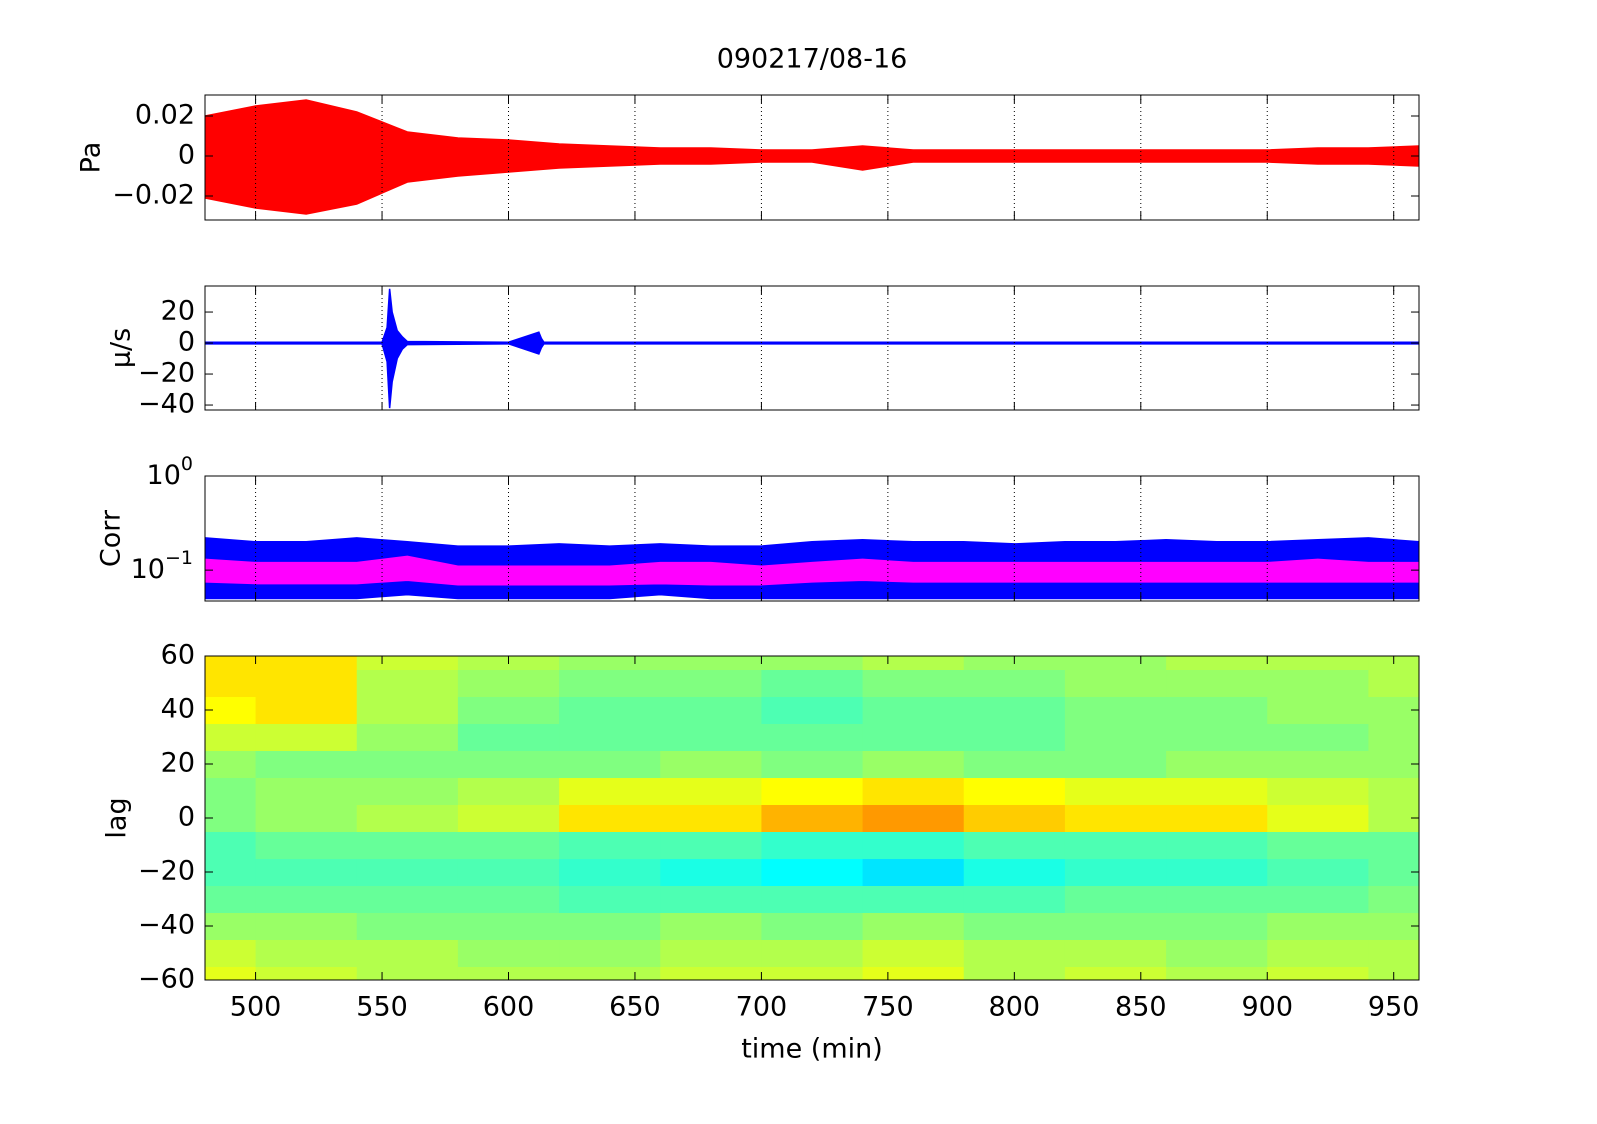 This screenshot has width=1597, height=1124. Describe the element at coordinates (179, 558) in the screenshot. I see `y-tick-exponent: −1` at that location.